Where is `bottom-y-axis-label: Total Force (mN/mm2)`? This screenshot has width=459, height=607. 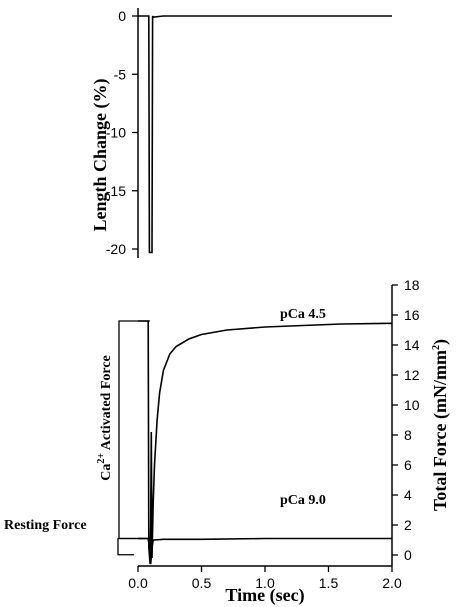
bottom-y-axis-label: Total Force (mN/mm2) is located at coordinates (440, 425).